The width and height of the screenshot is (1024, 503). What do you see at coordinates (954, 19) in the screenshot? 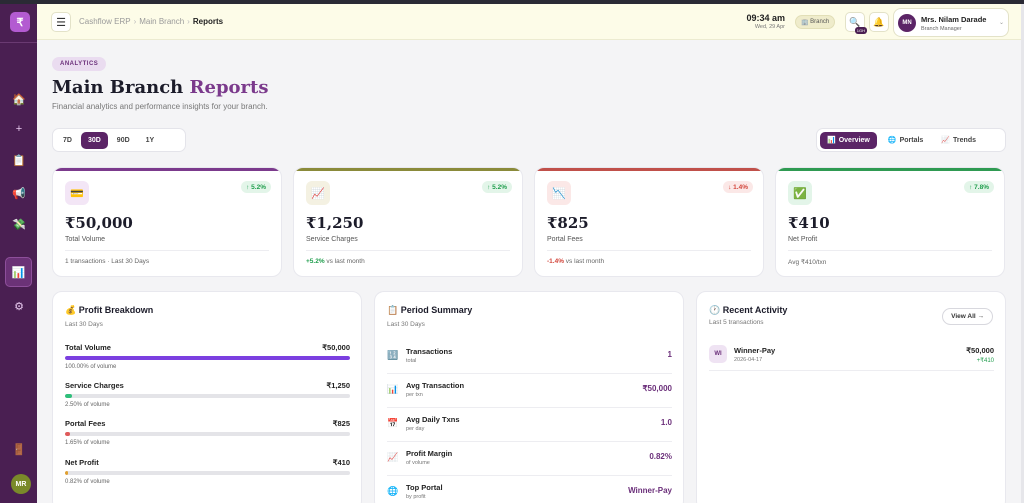
I see `user-name: Mrs. Nilam Darade` at bounding box center [954, 19].